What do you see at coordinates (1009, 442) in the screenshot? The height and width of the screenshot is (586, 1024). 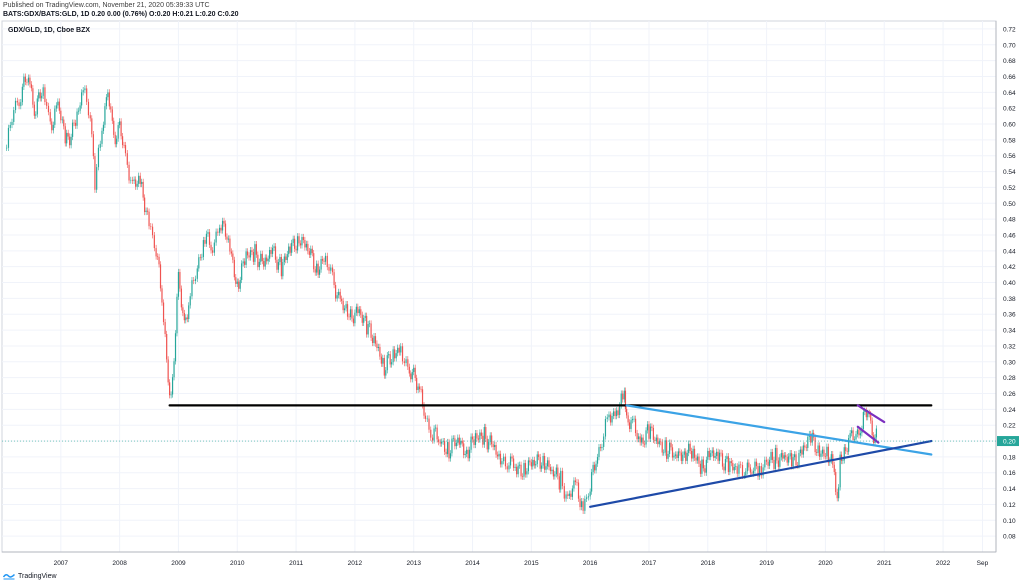 I see `last-price-value: 0.20` at bounding box center [1009, 442].